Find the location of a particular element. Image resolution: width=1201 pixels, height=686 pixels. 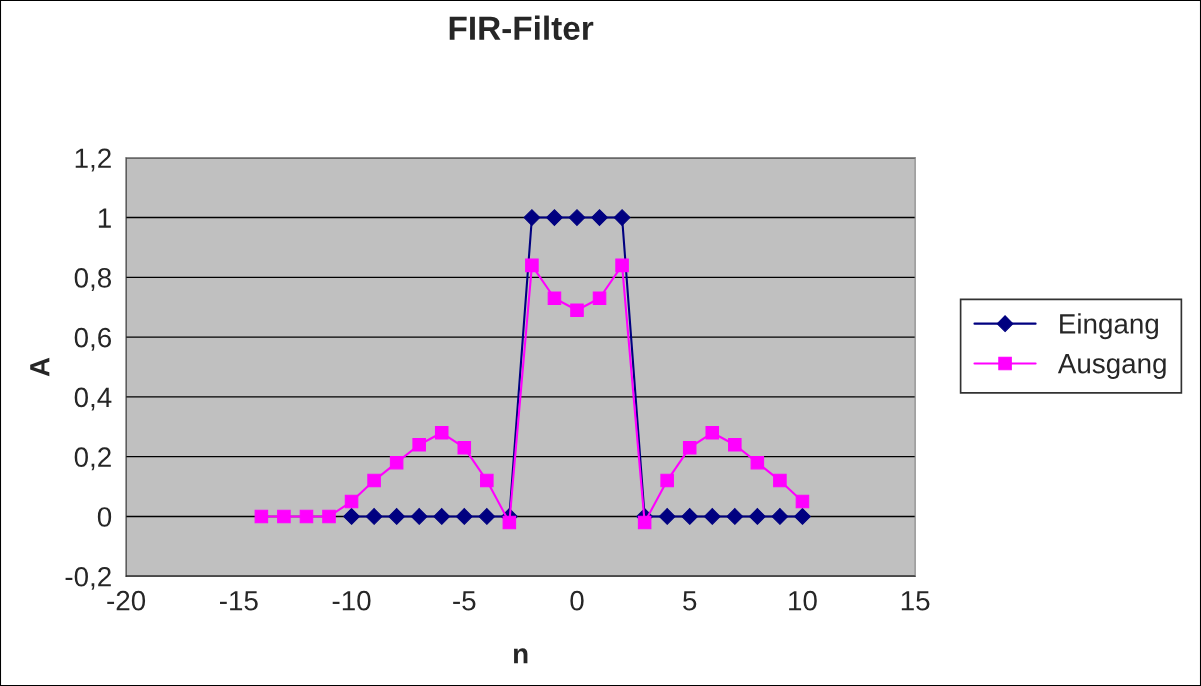

x-tick-label: -10 is located at coordinates (351, 600).